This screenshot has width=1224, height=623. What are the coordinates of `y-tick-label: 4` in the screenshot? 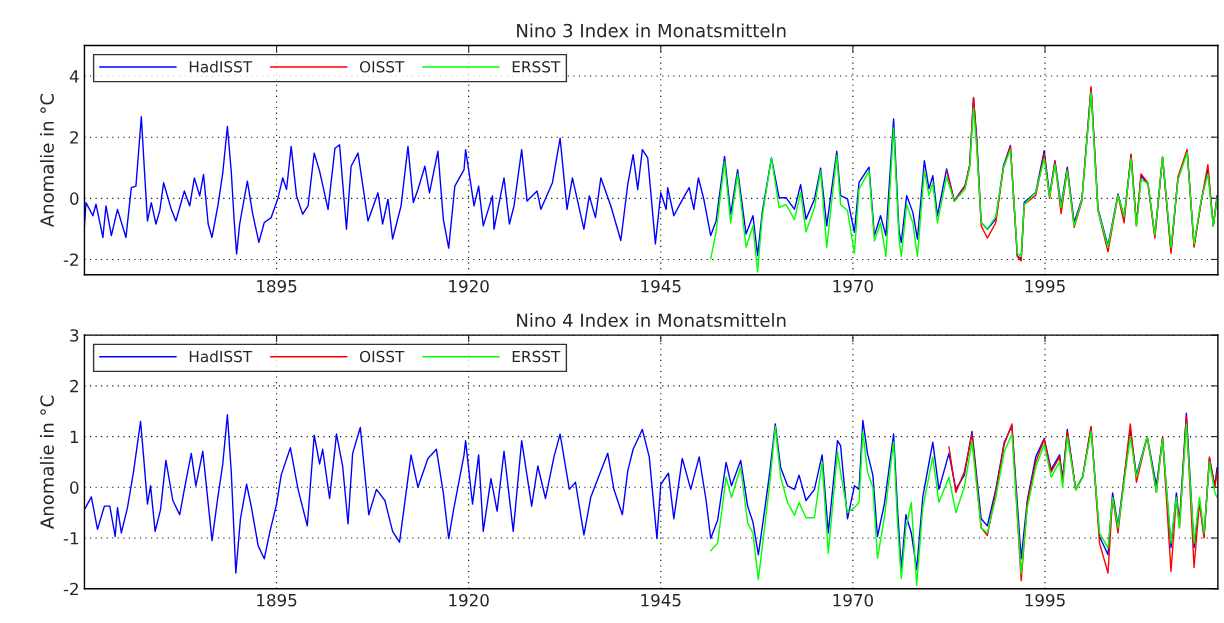 It's located at (74, 76).